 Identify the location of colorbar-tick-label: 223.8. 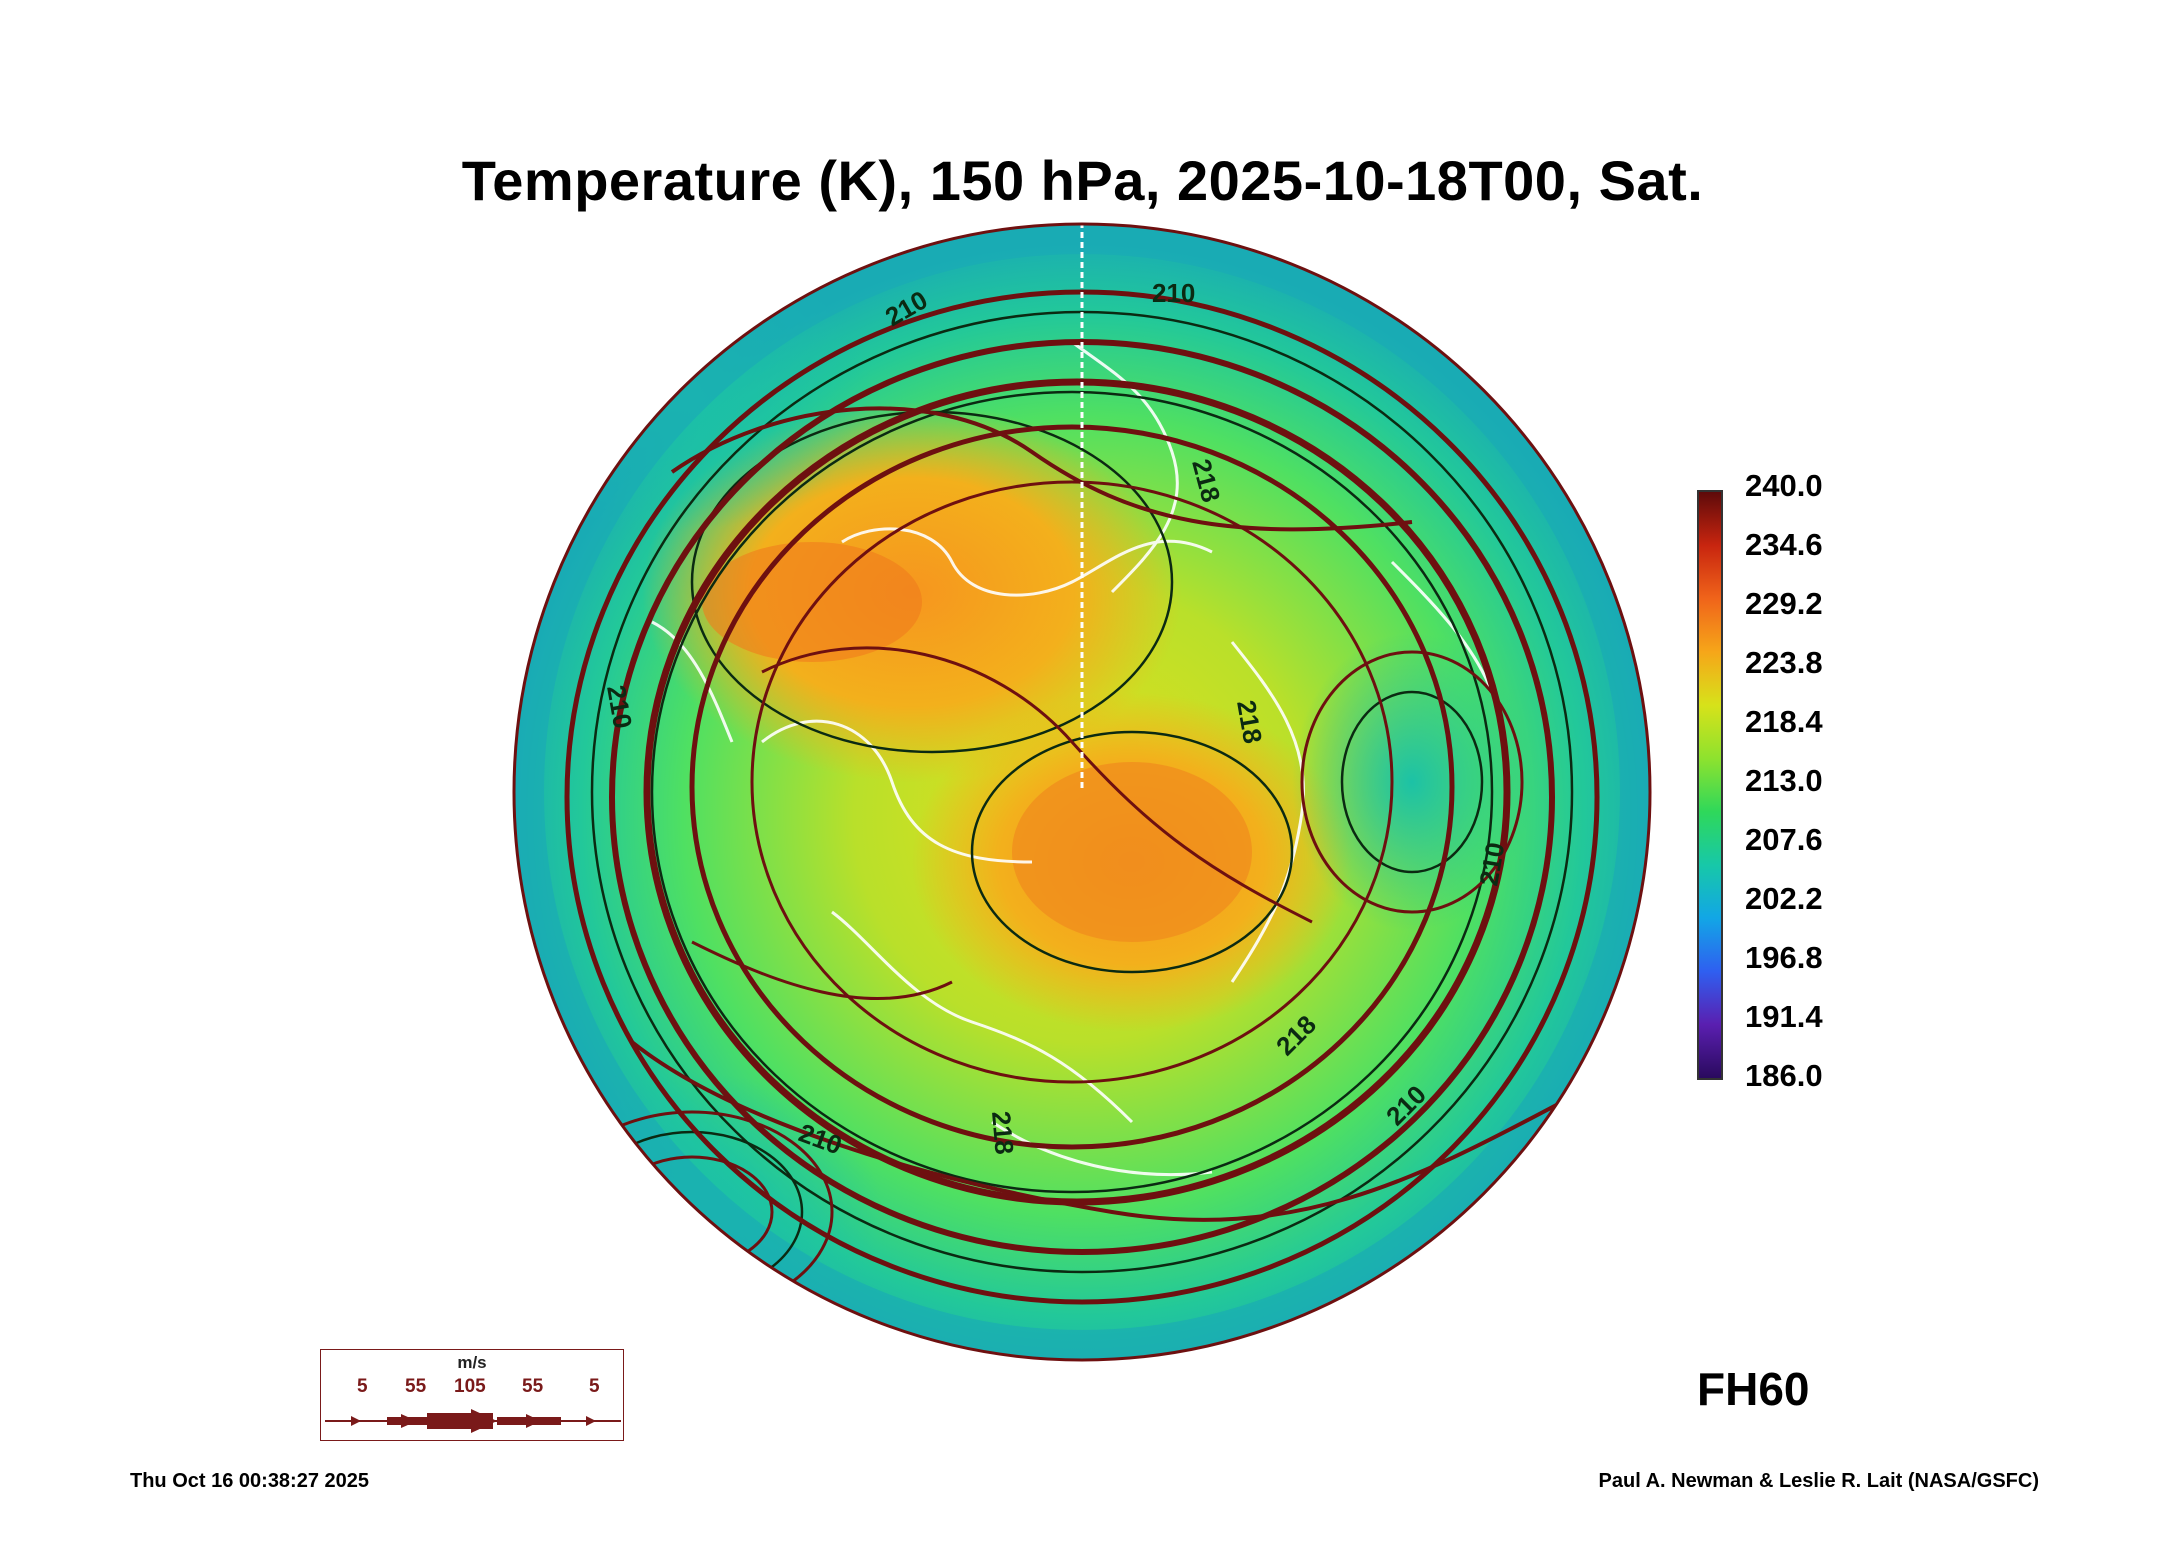
(1784, 662).